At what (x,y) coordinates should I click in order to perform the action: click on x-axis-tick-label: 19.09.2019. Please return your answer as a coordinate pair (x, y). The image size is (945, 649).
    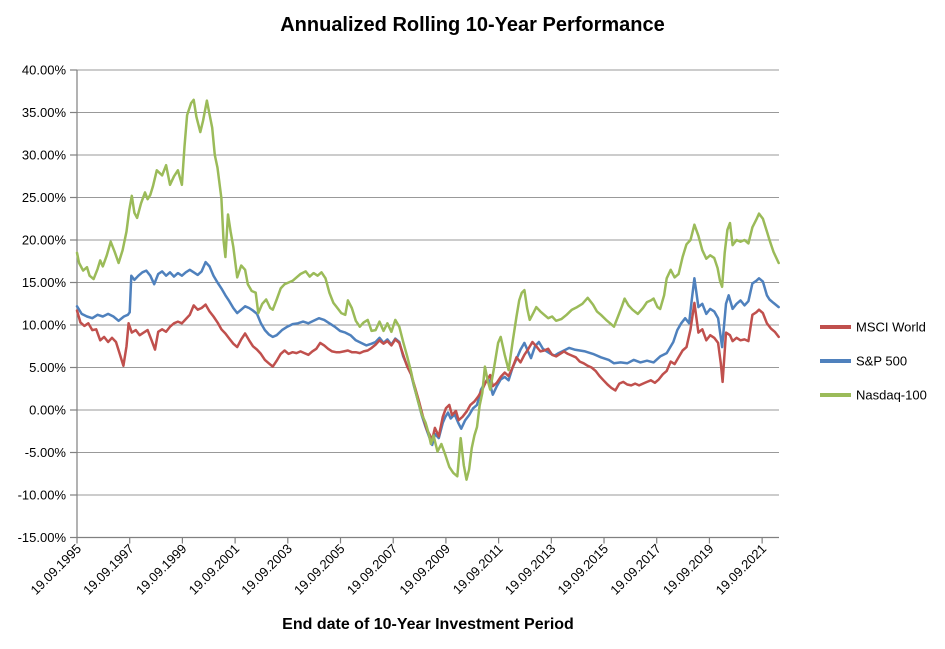
    Looking at the image, I should click on (688, 569).